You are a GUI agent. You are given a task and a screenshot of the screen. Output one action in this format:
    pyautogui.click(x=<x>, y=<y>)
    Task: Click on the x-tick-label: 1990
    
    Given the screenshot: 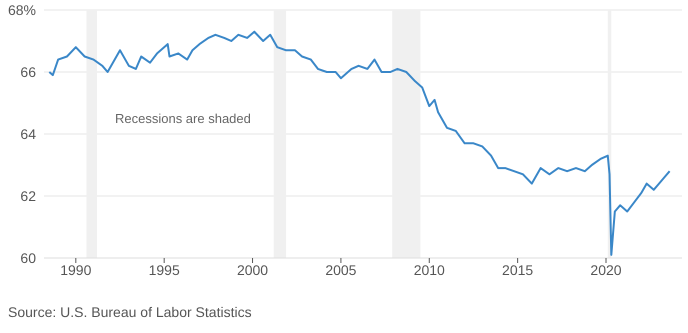 What is the action you would take?
    pyautogui.click(x=76, y=270)
    